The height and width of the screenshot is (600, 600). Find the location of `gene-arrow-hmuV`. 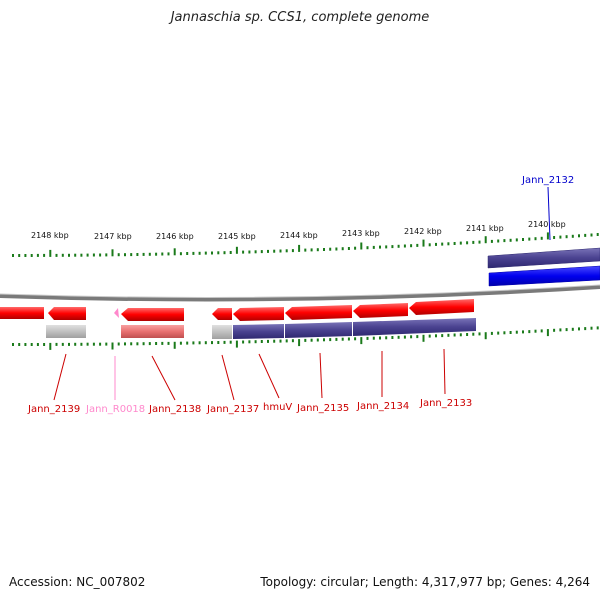

gene-arrow-hmuV is located at coordinates (258, 314).